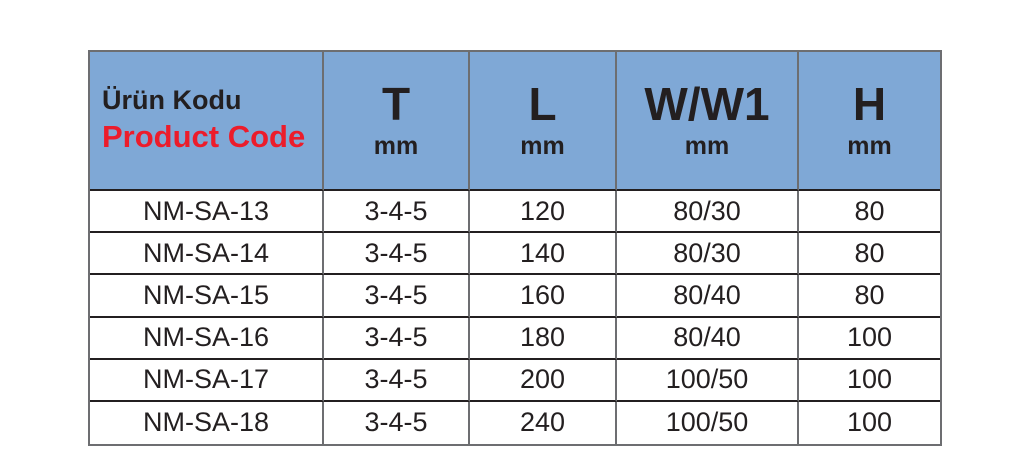  What do you see at coordinates (207, 212) in the screenshot?
I see `cell-product-code: NM-SA-13` at bounding box center [207, 212].